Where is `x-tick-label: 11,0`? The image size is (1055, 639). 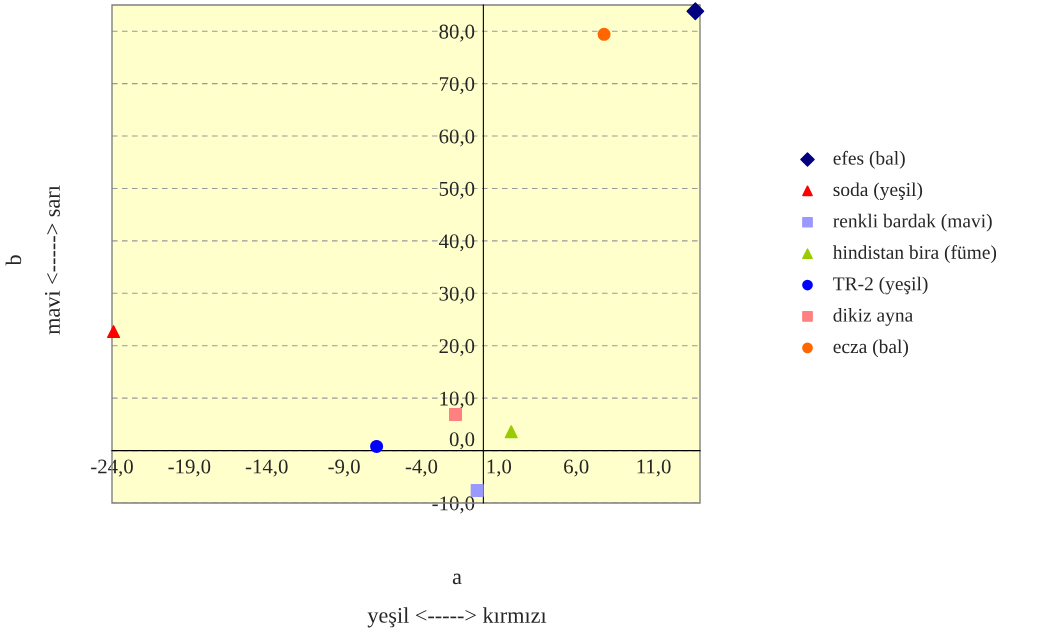 x-tick-label: 11,0 is located at coordinates (654, 468).